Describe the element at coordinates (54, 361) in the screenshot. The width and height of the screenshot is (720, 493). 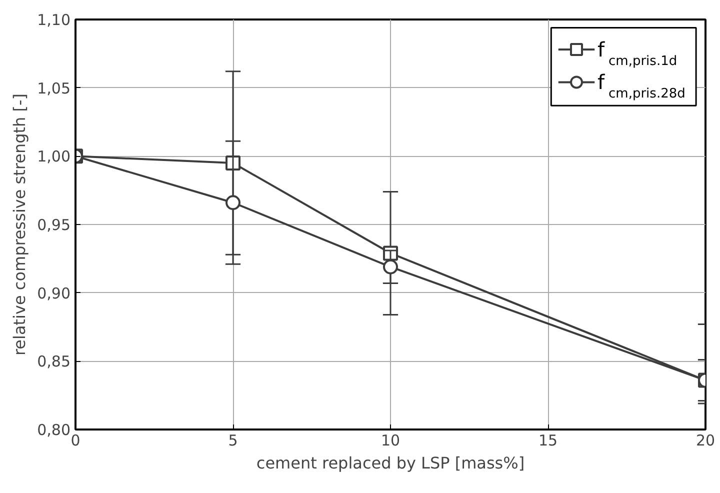
I see `y-tick-label: 0,85` at that location.